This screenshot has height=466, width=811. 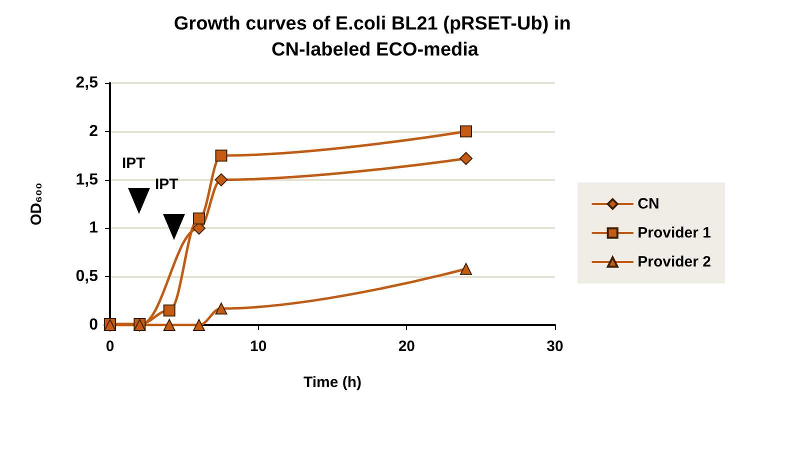 What do you see at coordinates (87, 277) in the screenshot?
I see `y-tick-label: 0,5` at bounding box center [87, 277].